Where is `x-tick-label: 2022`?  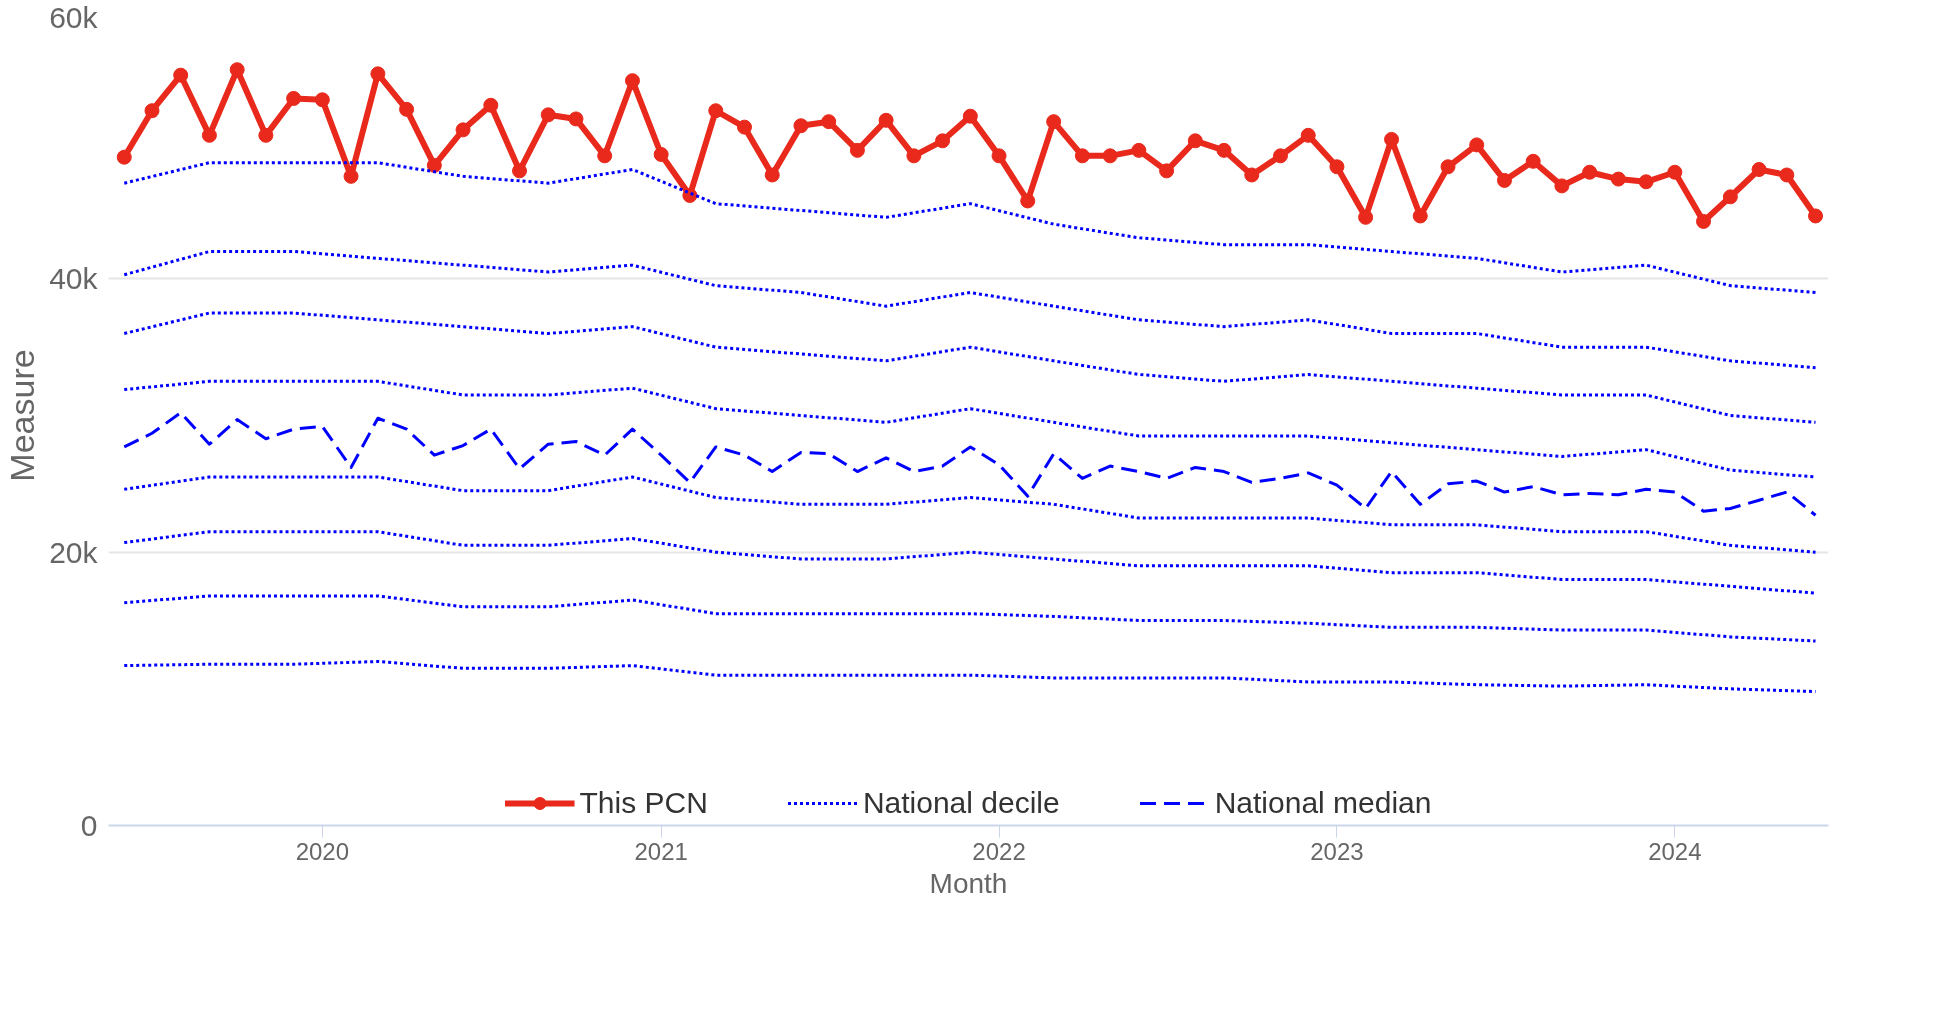
x-tick-label: 2022 is located at coordinates (999, 851).